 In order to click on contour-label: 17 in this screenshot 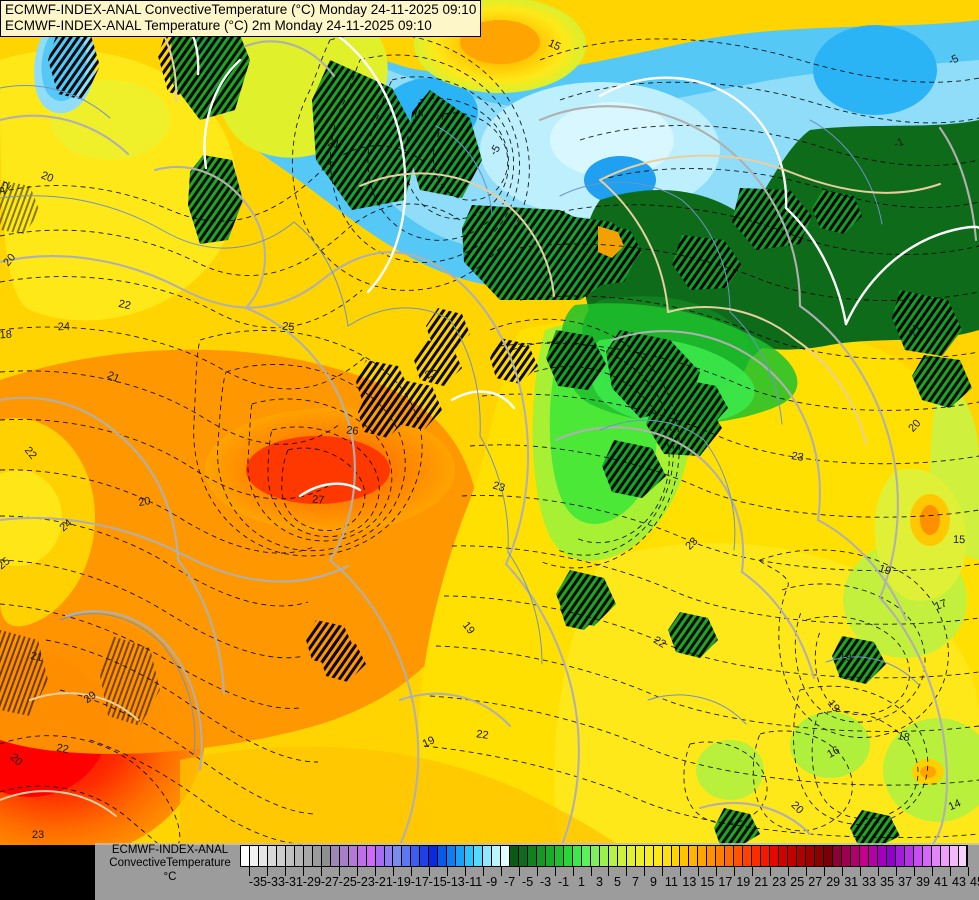, I will do `click(941, 605)`.